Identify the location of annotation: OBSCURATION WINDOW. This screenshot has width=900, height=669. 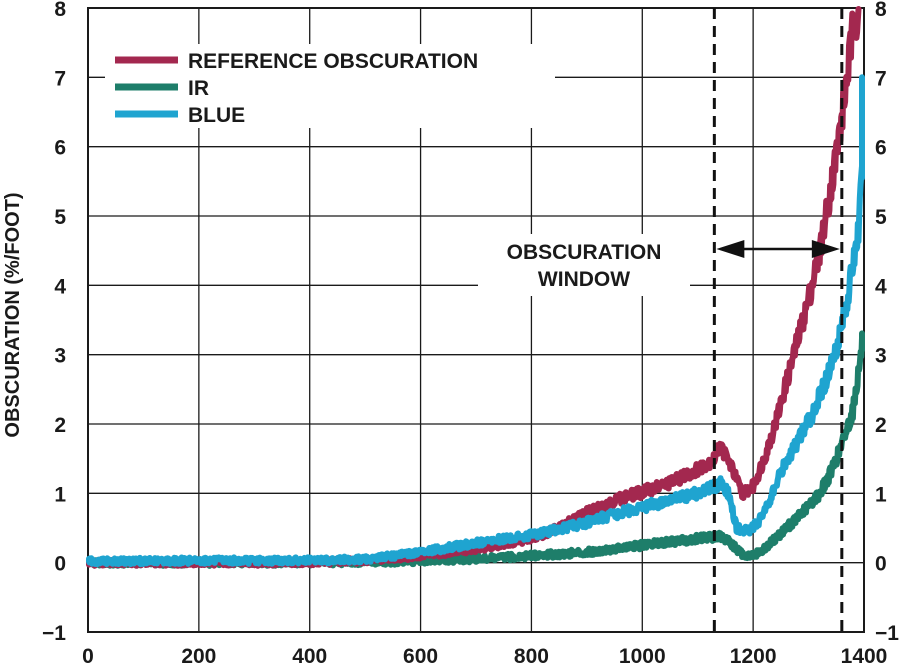
(584, 265).